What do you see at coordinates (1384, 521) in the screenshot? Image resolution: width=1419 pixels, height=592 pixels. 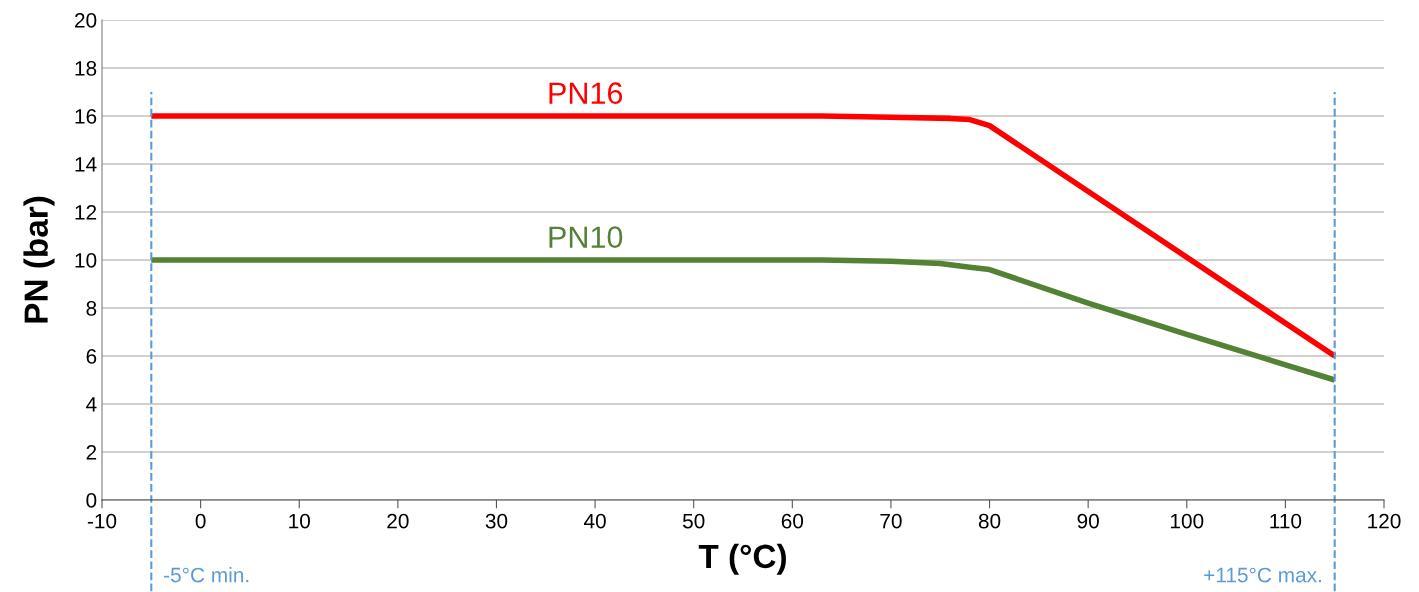 I see `x-tick-label: 120` at bounding box center [1384, 521].